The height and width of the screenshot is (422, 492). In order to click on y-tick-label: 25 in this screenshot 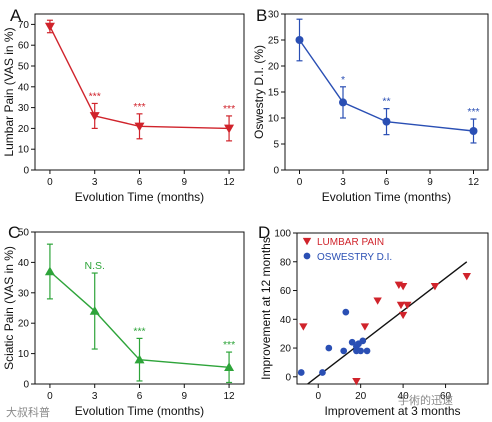, I will do `click(274, 41)`.